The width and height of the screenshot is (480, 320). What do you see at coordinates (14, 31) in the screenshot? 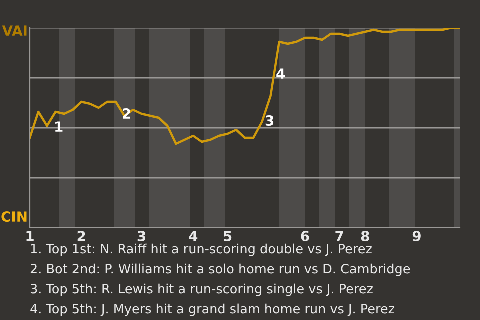
I see `text: VAI` at bounding box center [14, 31].